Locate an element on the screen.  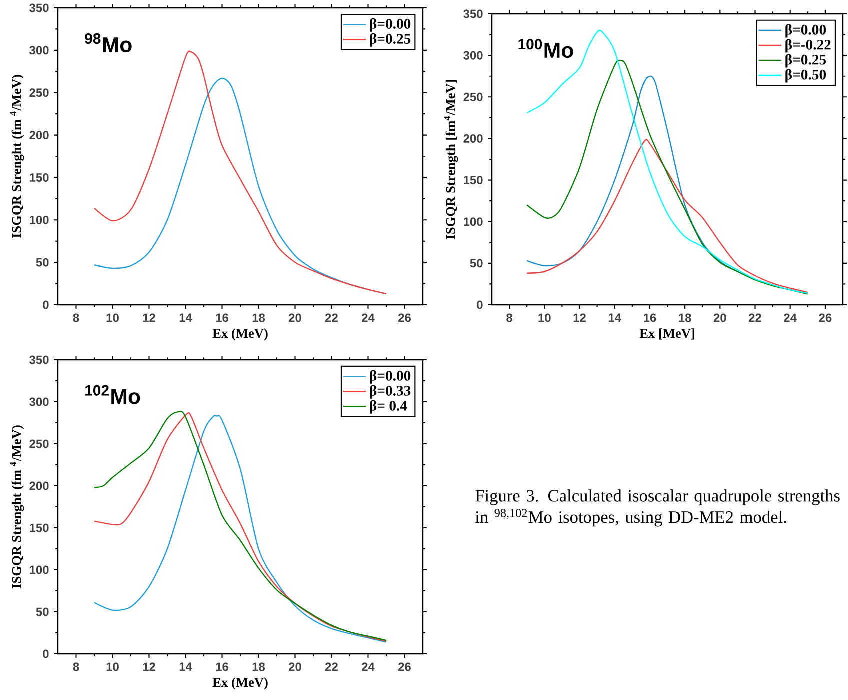
line-series is located at coordinates (667, 217).